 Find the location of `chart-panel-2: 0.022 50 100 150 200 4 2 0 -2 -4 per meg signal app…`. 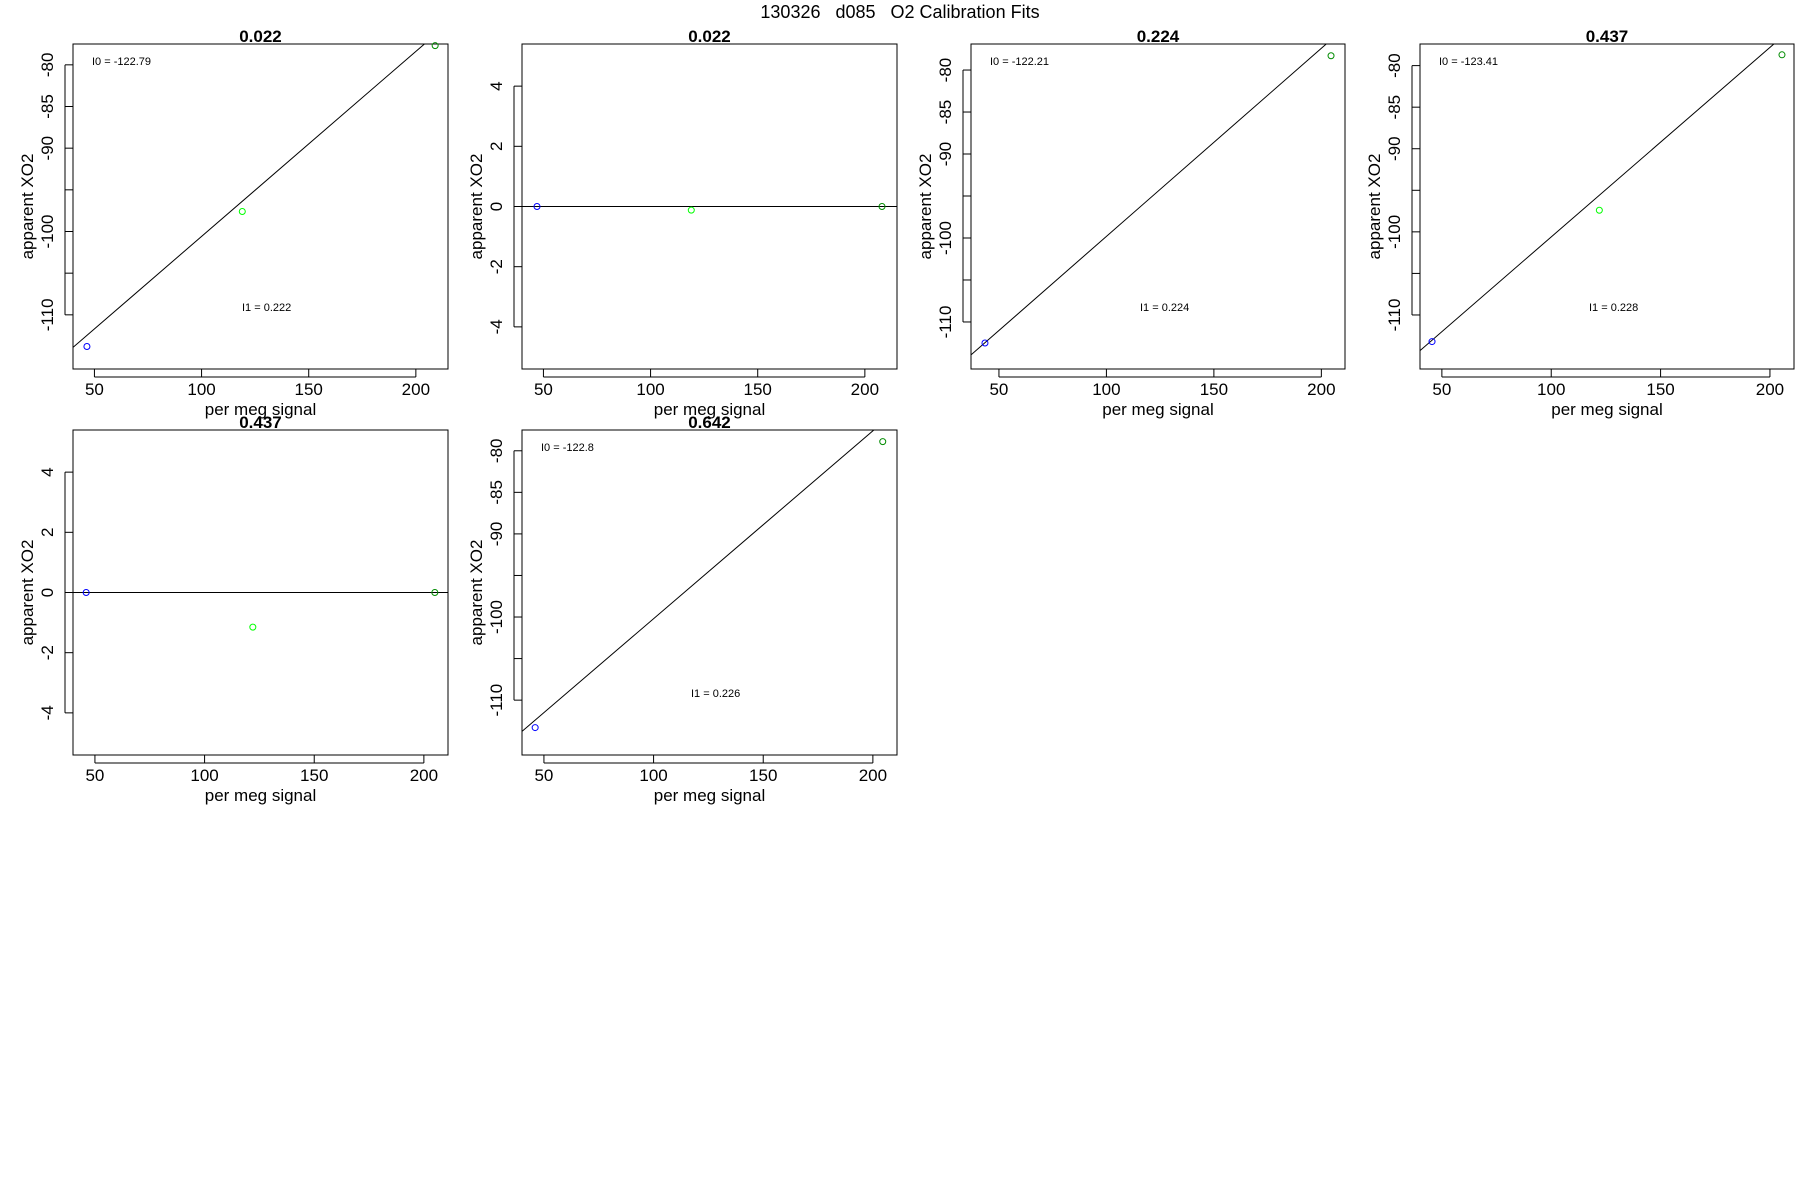

chart-panel-2: 0.022 50 100 150 200 4 2 0 -2 -4 per meg signal app… is located at coordinates (682, 223).